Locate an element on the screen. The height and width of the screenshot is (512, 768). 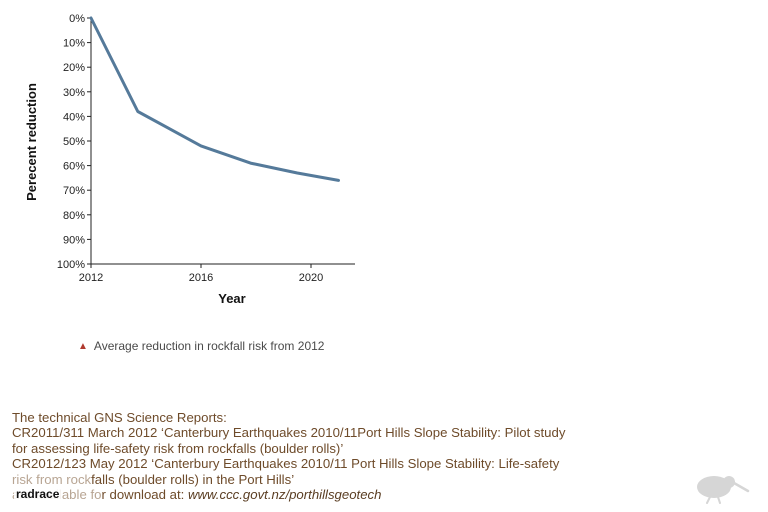
x-tick-label: 2012 is located at coordinates (91, 278).